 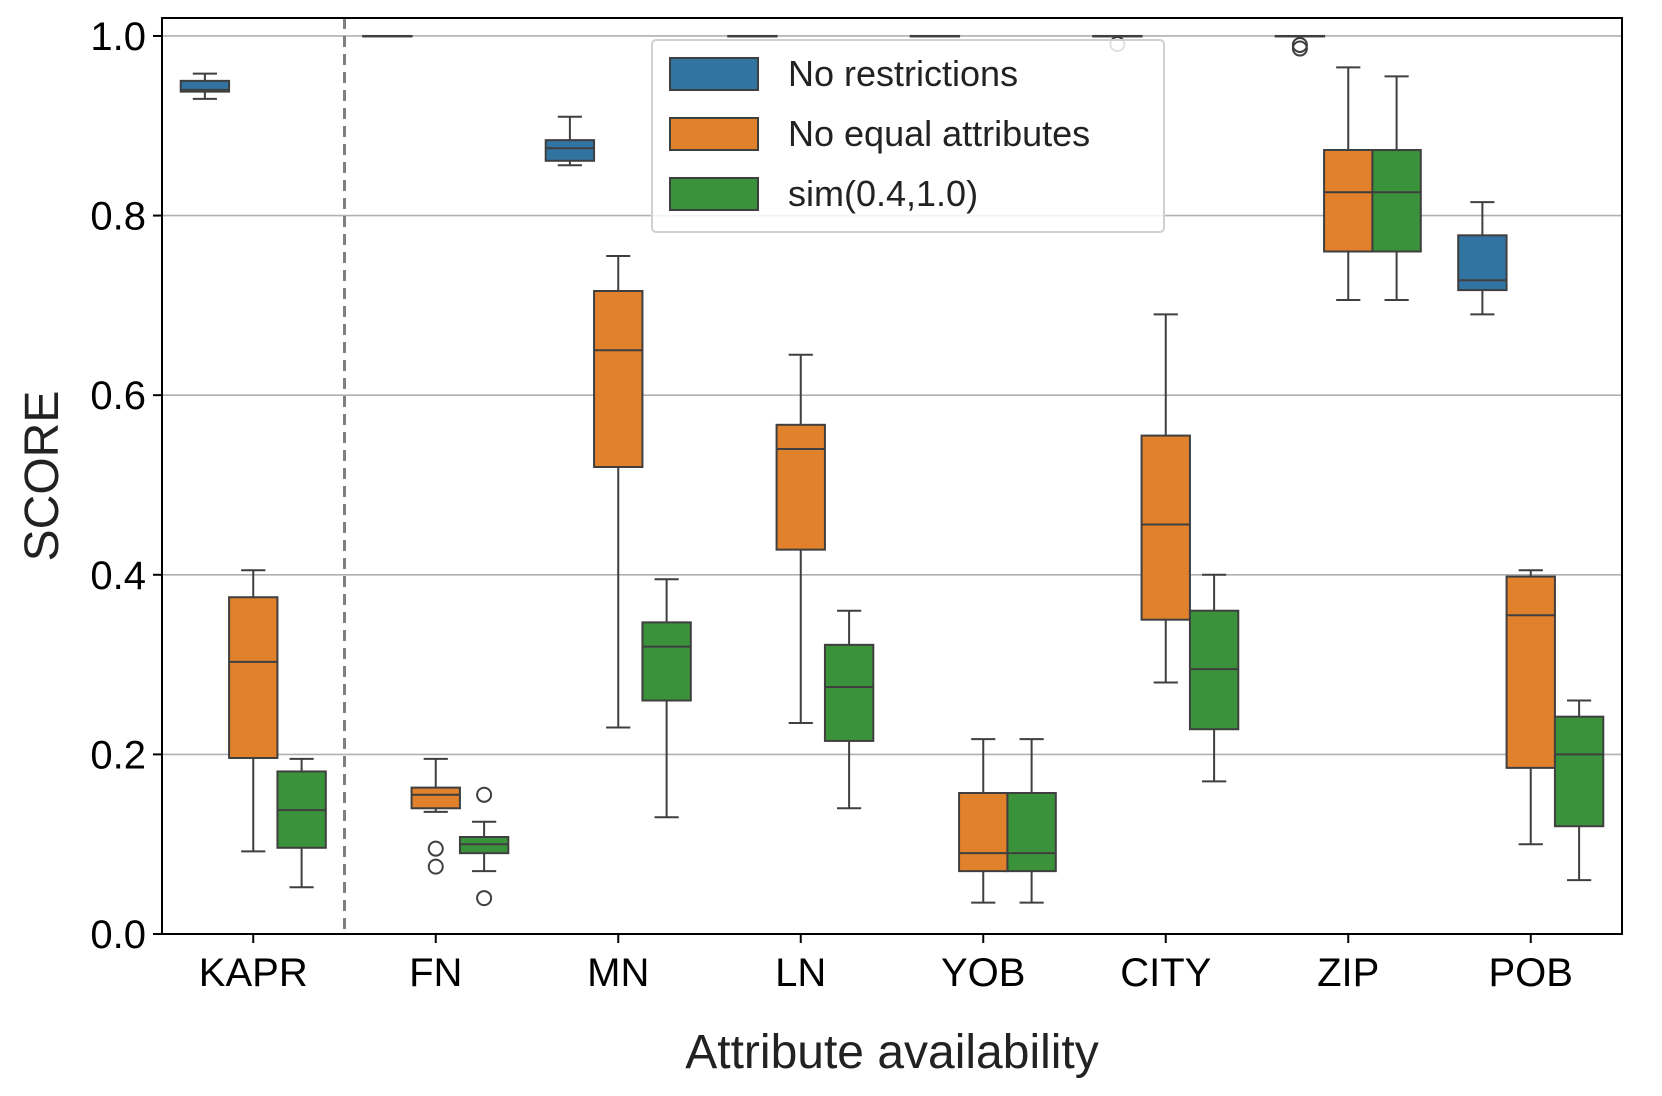 What do you see at coordinates (883, 193) in the screenshot?
I see `legend-label: sim(0.4,1.0)` at bounding box center [883, 193].